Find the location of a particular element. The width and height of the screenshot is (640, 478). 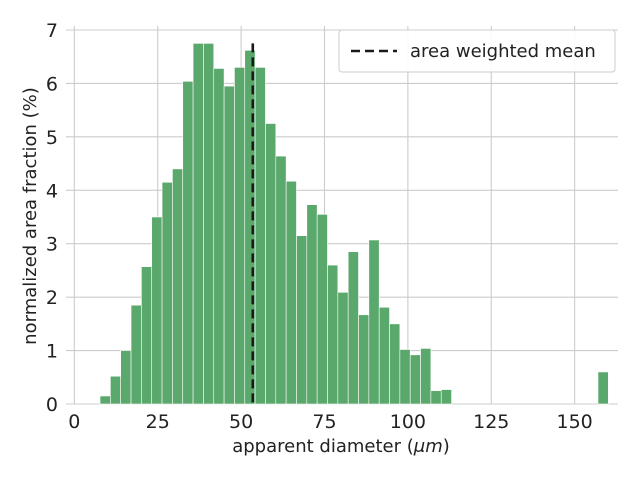

x-tick-label: 100 is located at coordinates (408, 422).